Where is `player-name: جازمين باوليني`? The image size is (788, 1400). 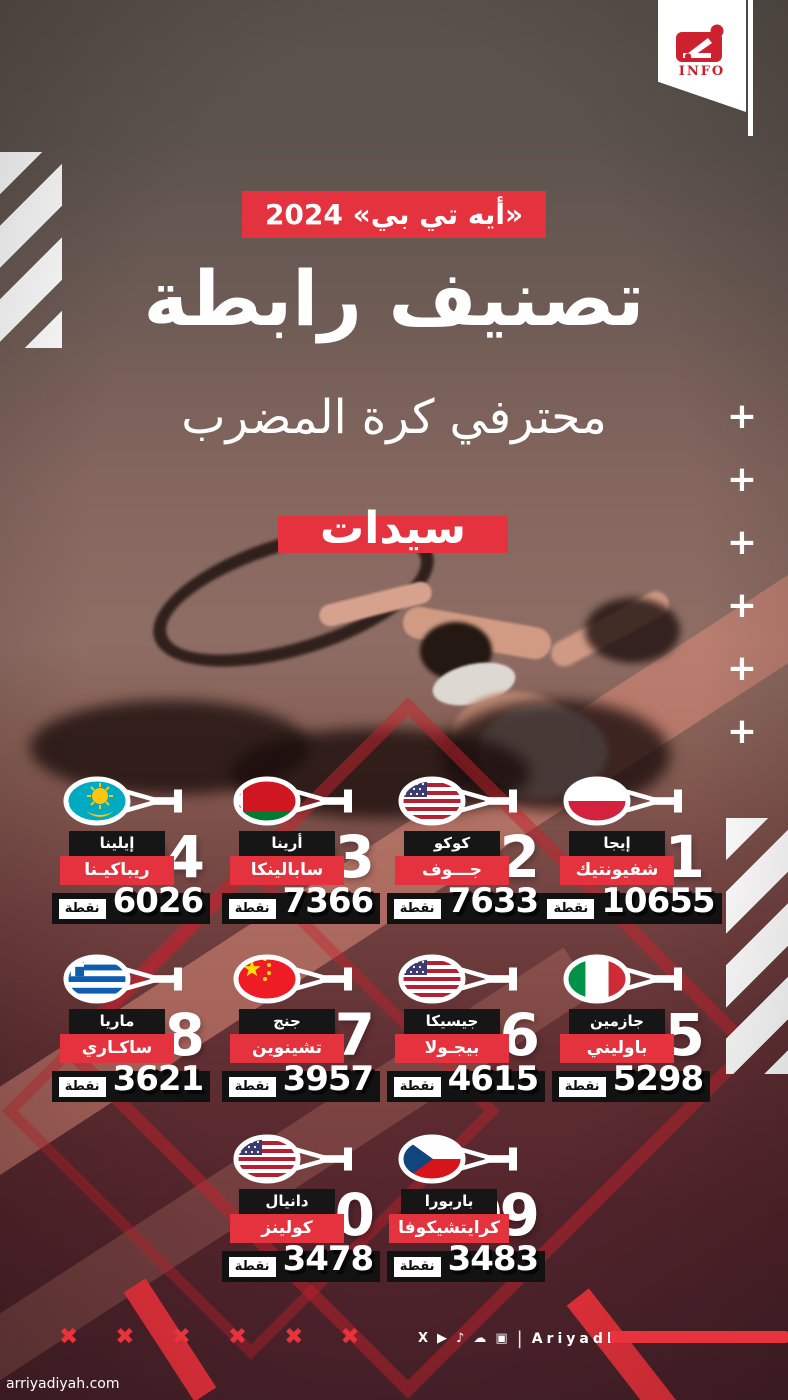 player-name: جازمين باوليني is located at coordinates (617, 1036).